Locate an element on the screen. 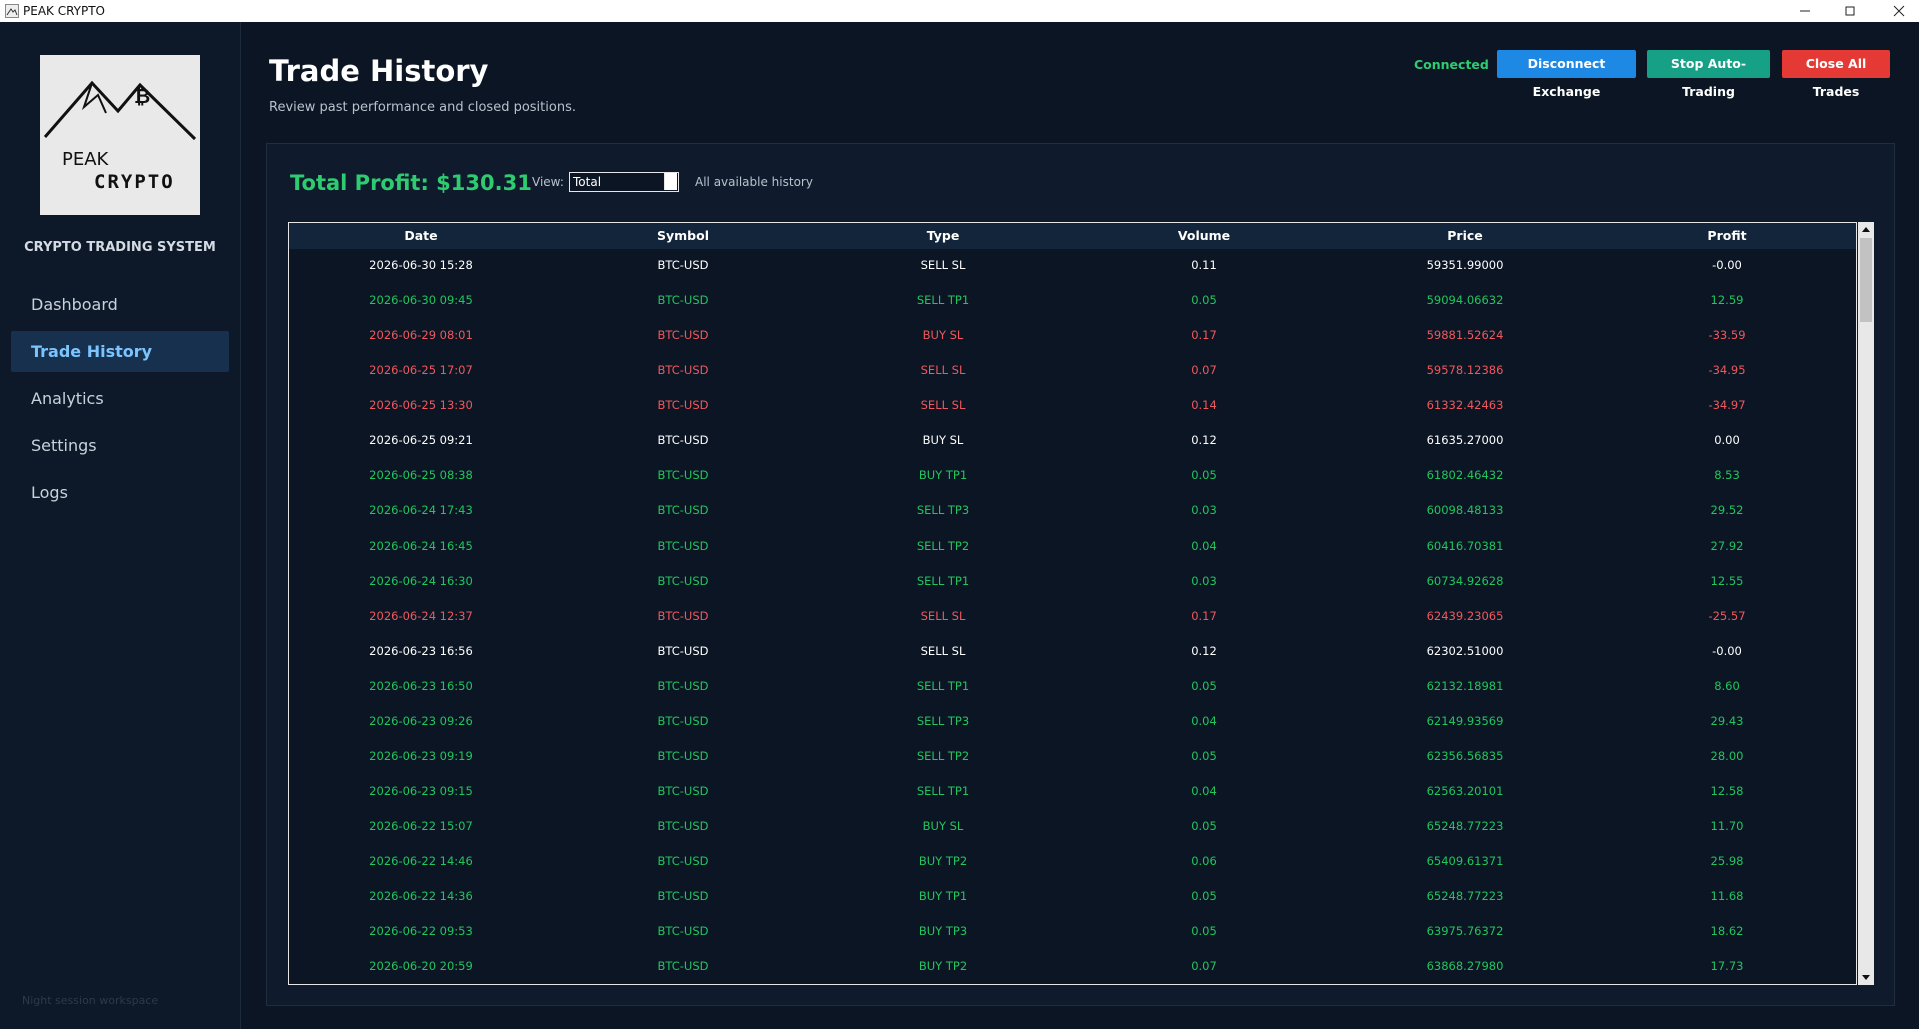 This screenshot has width=1919, height=1029. table-cell: 29.52 is located at coordinates (1727, 510).